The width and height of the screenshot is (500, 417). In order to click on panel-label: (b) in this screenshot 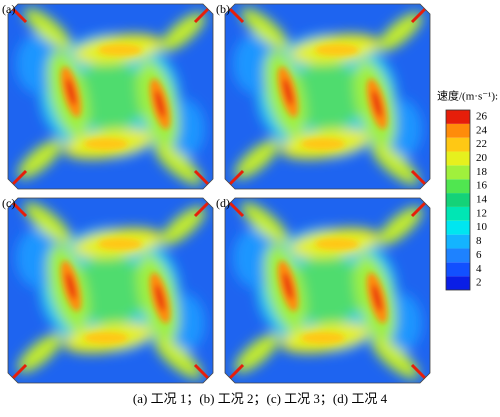, I will do `click(223, 9)`.